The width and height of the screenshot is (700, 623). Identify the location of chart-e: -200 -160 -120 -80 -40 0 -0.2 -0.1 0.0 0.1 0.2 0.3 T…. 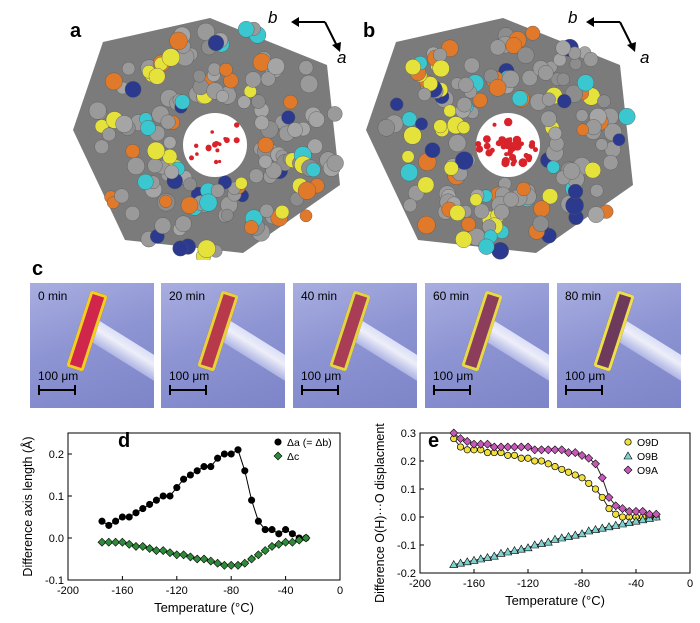
(532, 515).